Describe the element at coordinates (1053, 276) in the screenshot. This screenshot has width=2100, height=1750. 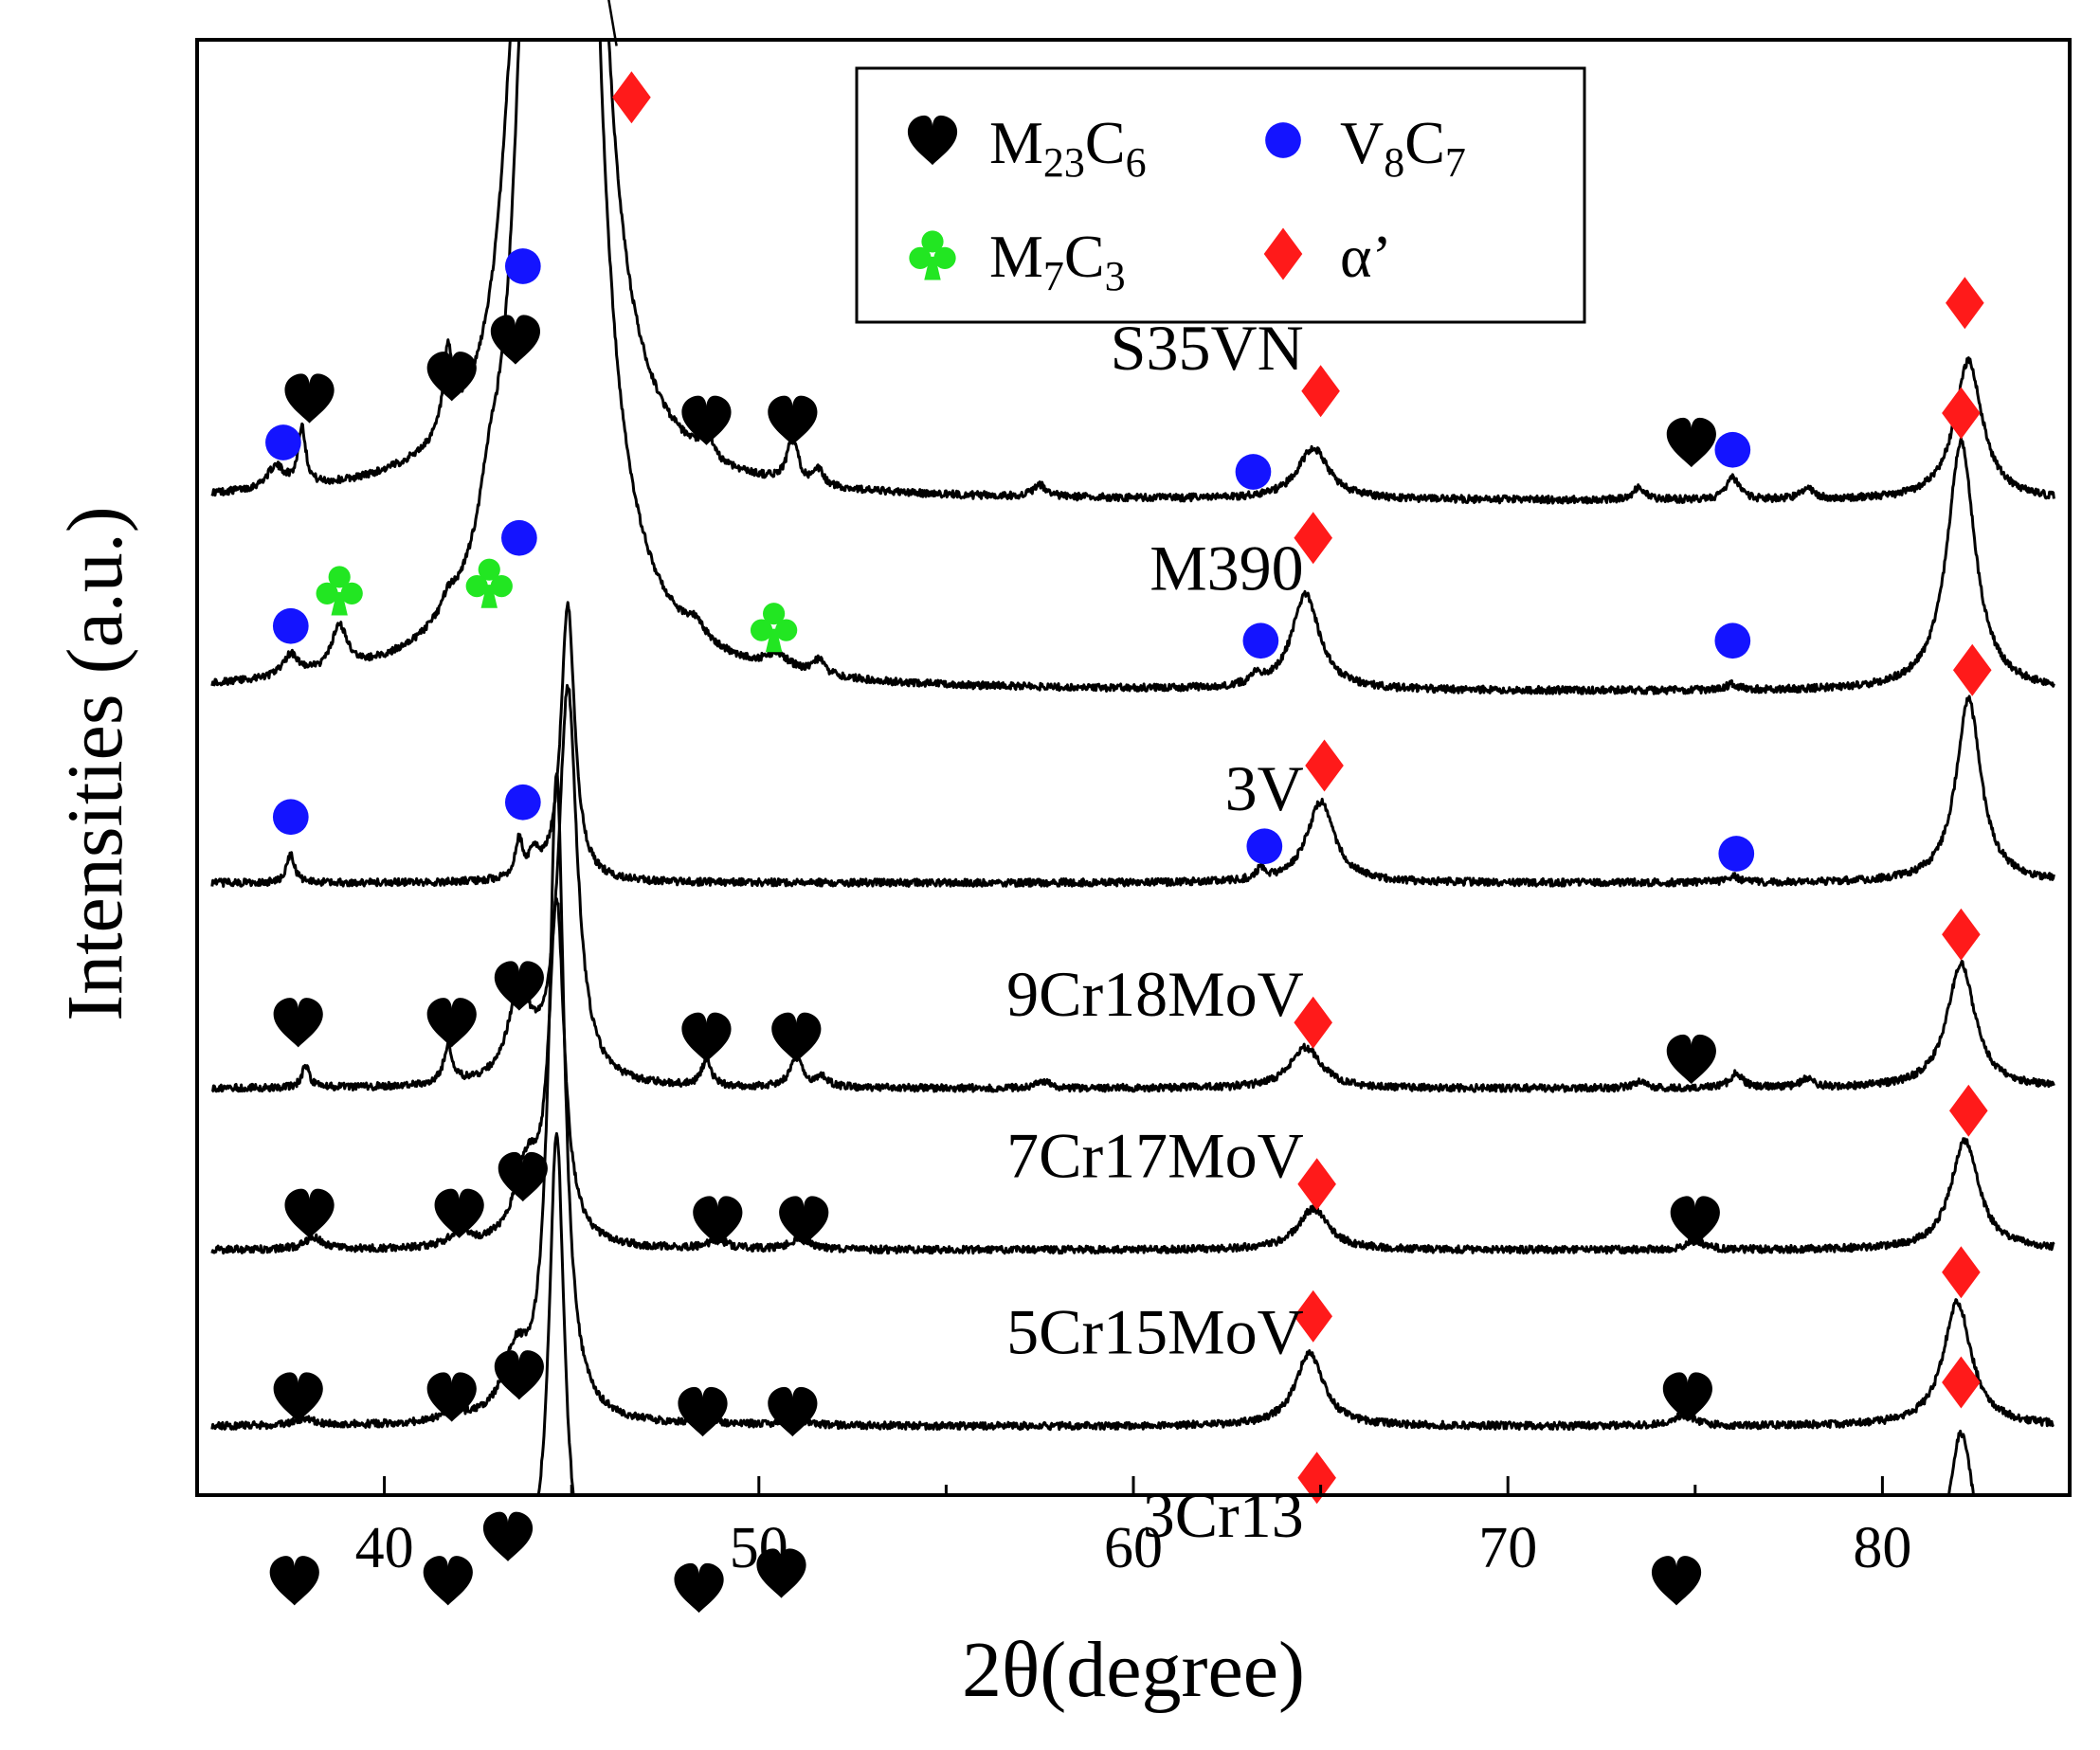
I see `legend-m7c3-sub1: 7` at that location.